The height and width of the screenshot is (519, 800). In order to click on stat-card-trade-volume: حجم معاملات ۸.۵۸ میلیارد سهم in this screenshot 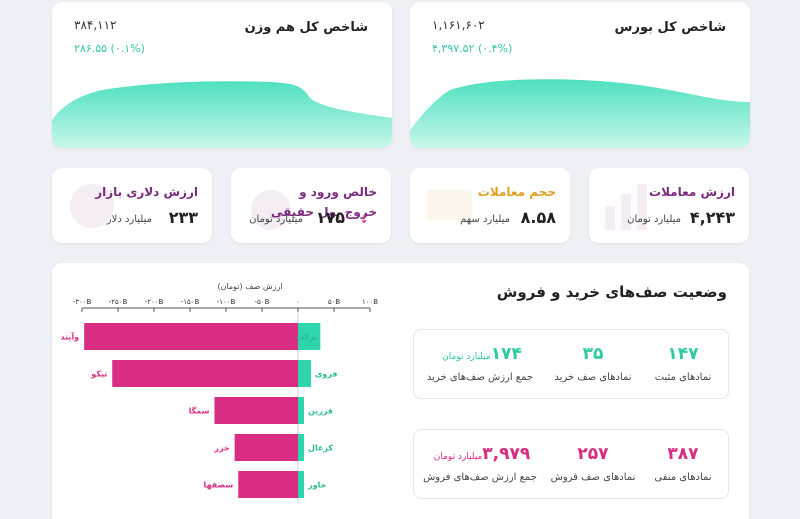, I will do `click(490, 205)`.